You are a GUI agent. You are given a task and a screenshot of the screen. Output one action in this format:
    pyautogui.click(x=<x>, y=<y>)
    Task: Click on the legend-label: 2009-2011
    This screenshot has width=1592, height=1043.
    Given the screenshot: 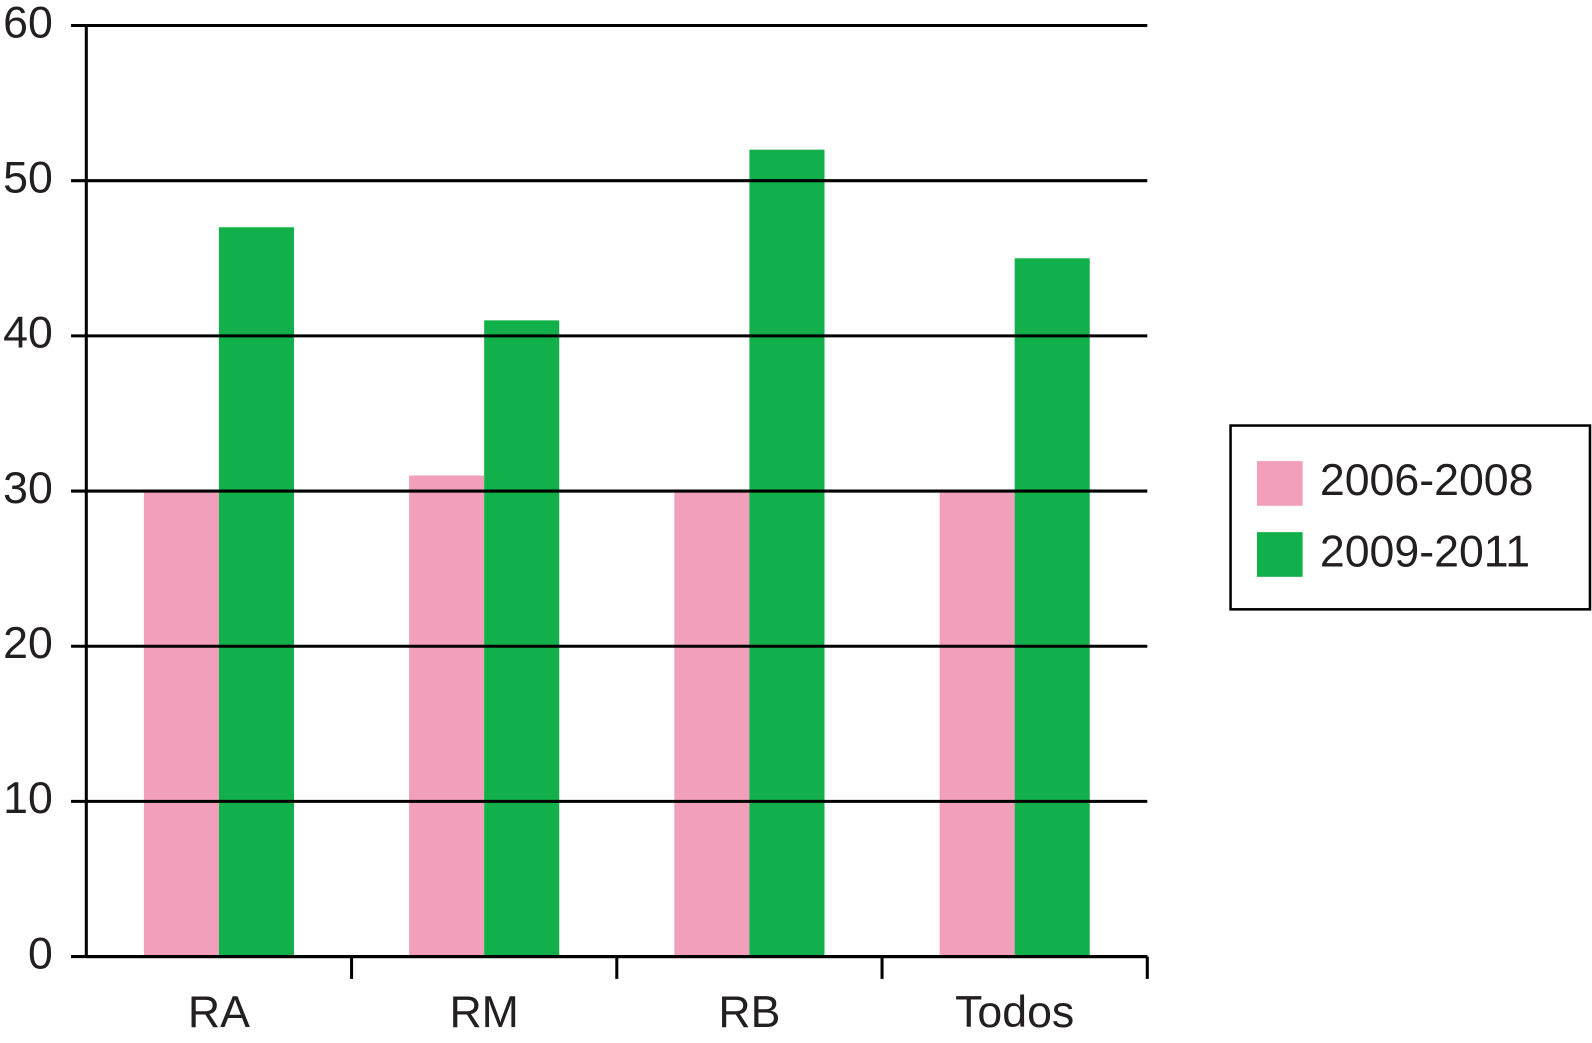 What is the action you would take?
    pyautogui.click(x=1425, y=551)
    